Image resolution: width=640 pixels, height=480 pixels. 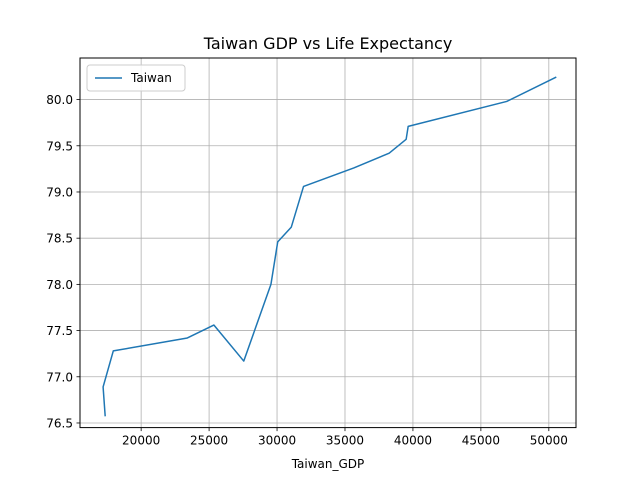 What do you see at coordinates (59, 423) in the screenshot?
I see `y-tick-label: 76.5` at bounding box center [59, 423].